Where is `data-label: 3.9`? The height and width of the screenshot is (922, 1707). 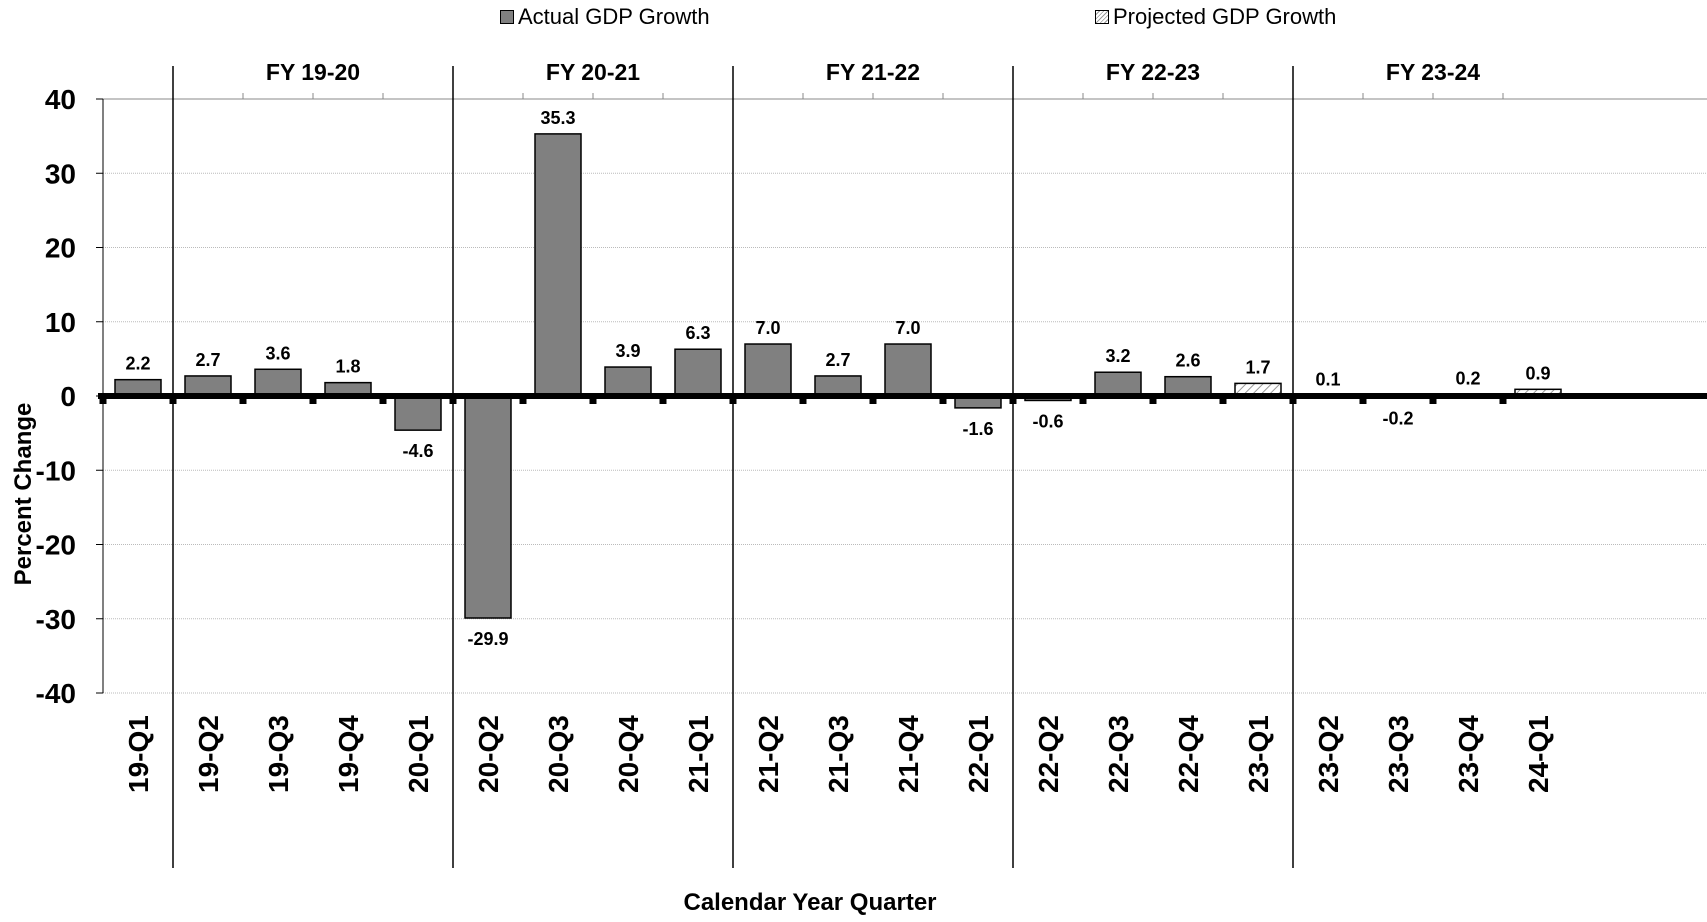
data-label: 3.9 is located at coordinates (627, 351).